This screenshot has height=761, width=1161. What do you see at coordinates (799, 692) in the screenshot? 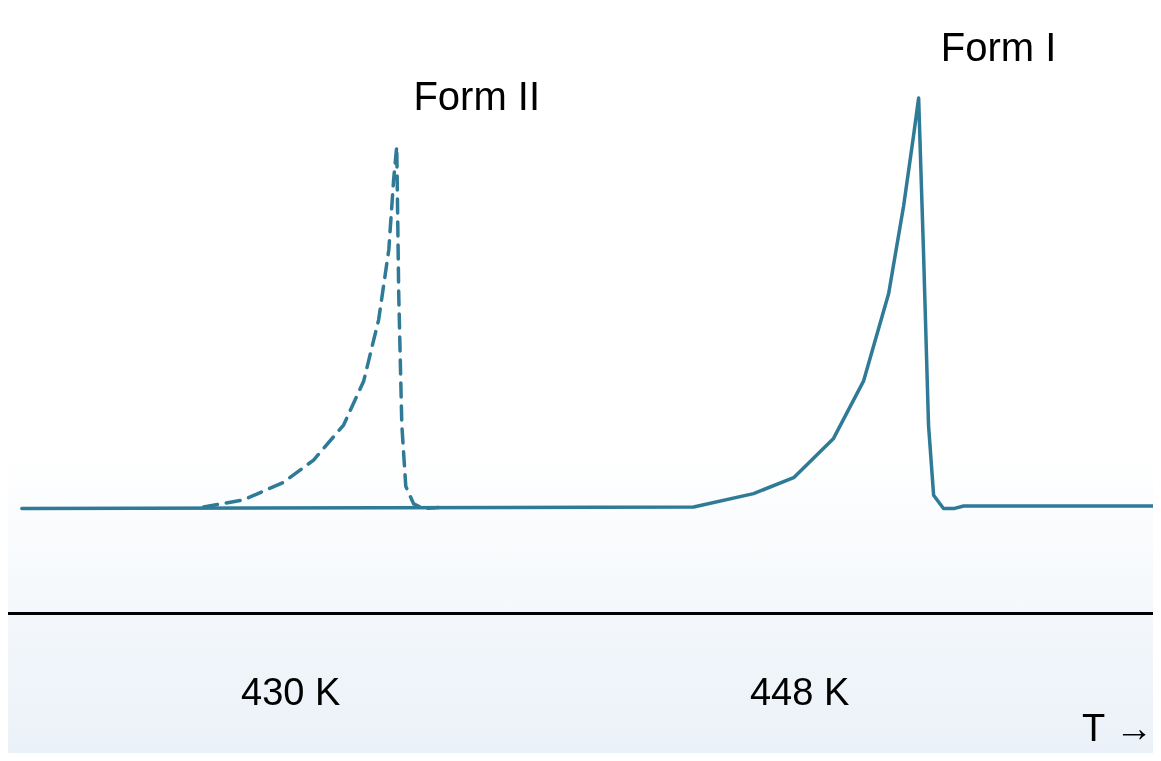
I see `x-tick-label: 448 K` at bounding box center [799, 692].